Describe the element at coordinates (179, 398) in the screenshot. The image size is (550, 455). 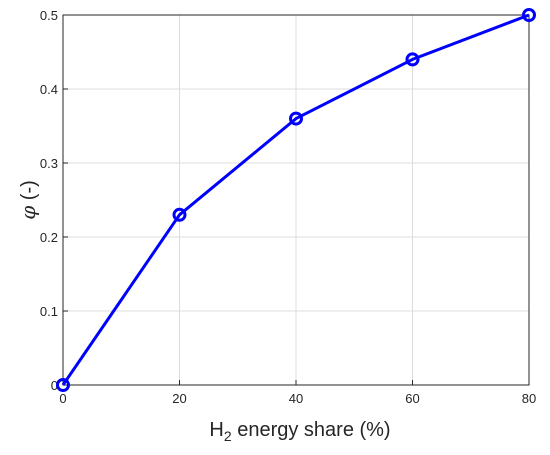
I see `x-tick-label: 20` at that location.